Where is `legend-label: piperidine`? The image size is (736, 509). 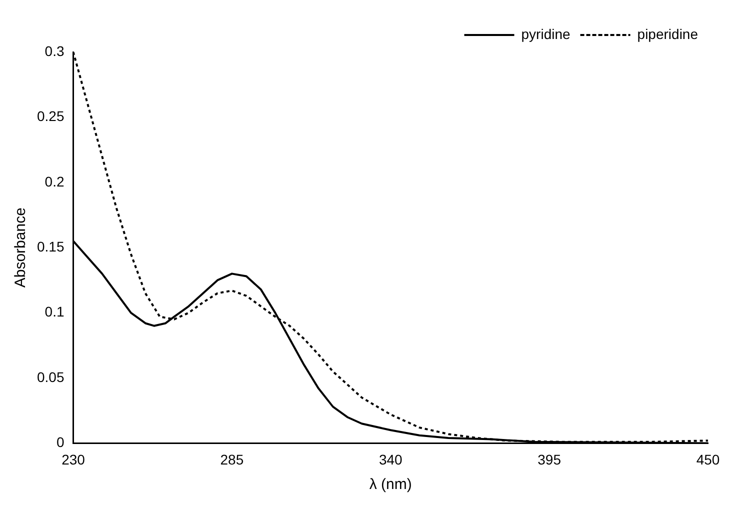 legend-label: piperidine is located at coordinates (667, 34).